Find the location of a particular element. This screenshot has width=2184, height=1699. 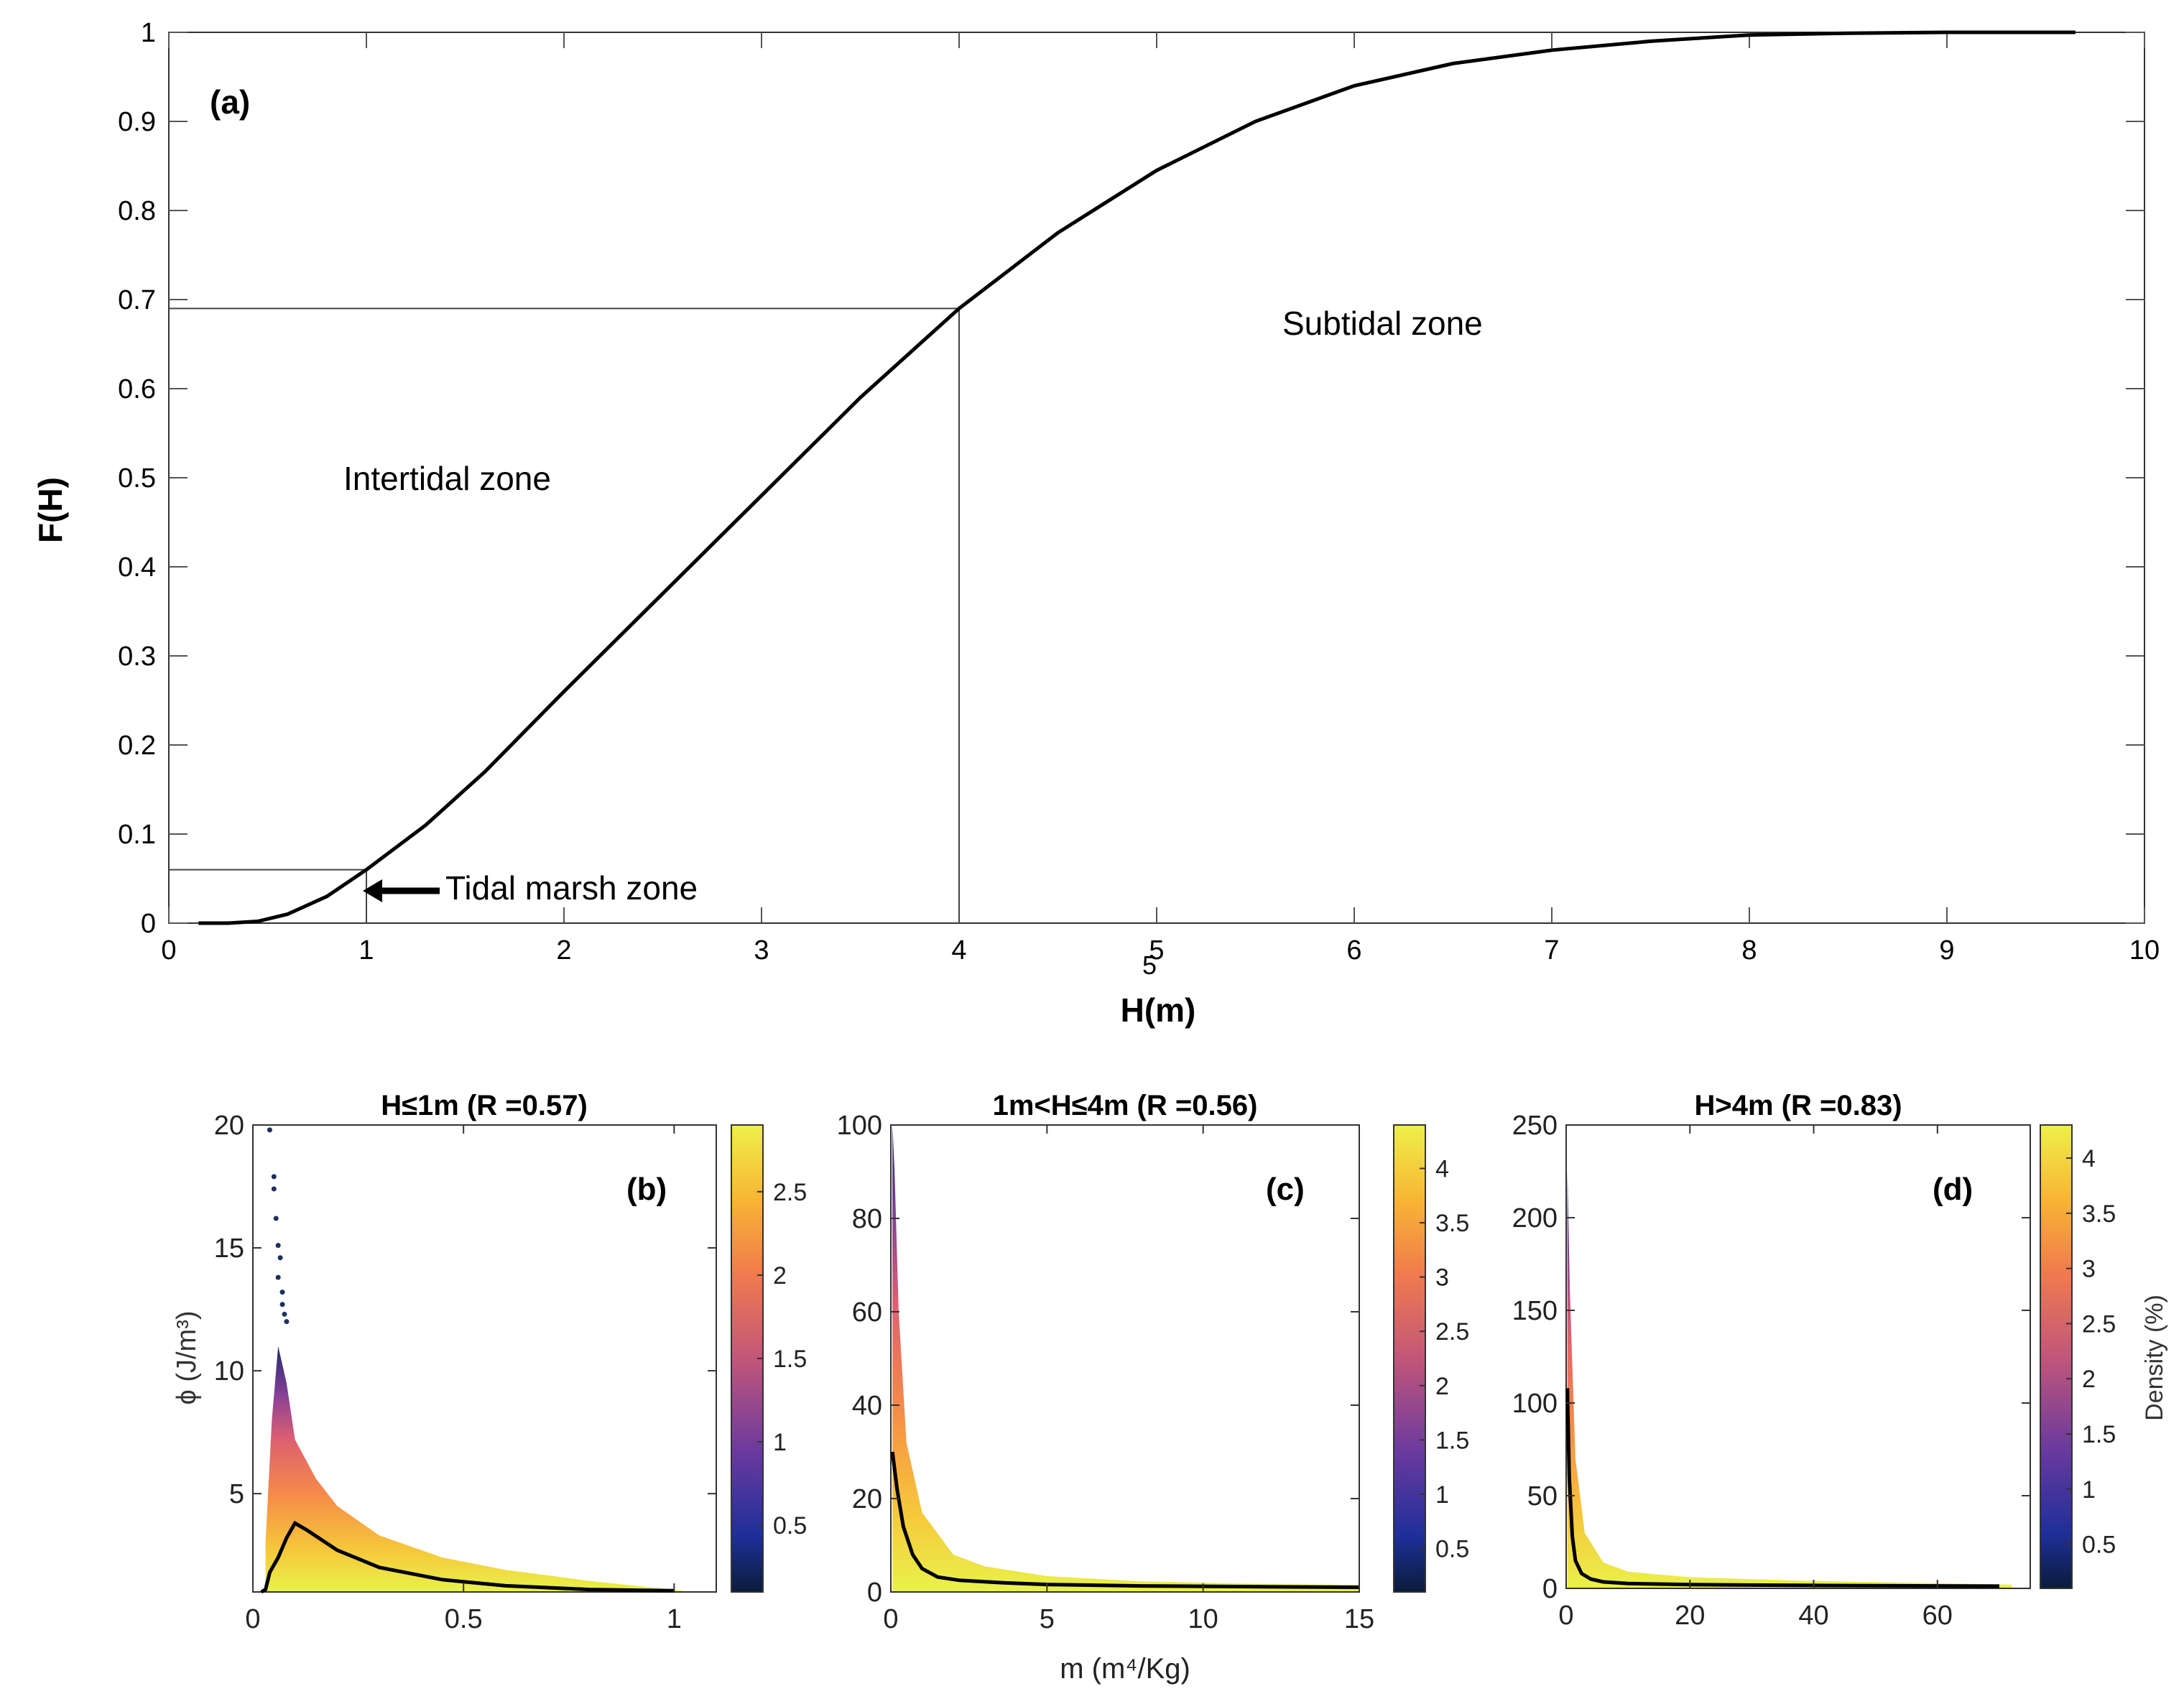

panel-b-y-tick-label: 10 is located at coordinates (229, 1371).